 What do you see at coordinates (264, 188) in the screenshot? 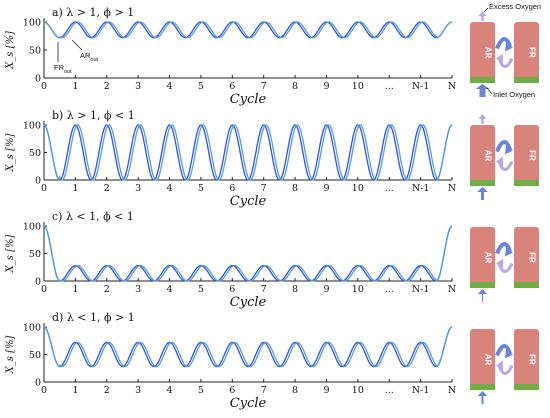
I see `x-tick-label: 7` at bounding box center [264, 188].